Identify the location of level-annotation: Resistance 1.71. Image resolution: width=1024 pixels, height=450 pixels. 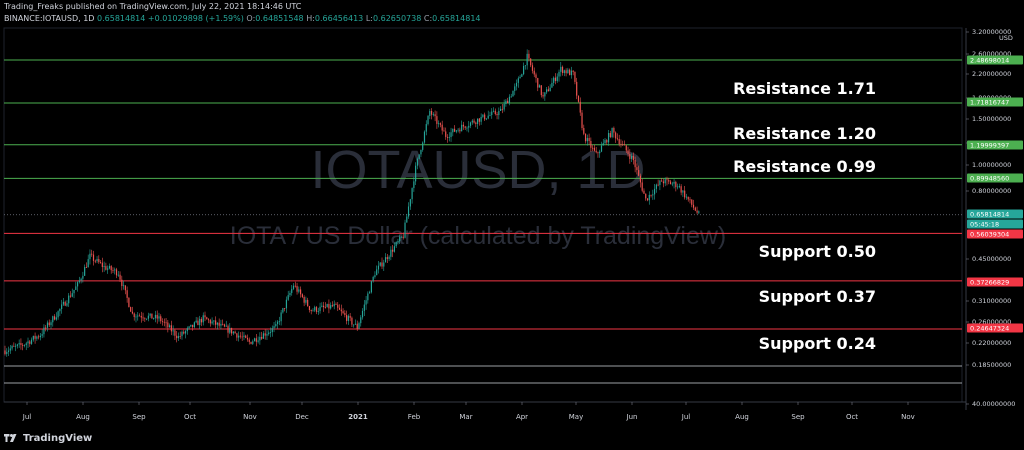
(804, 88).